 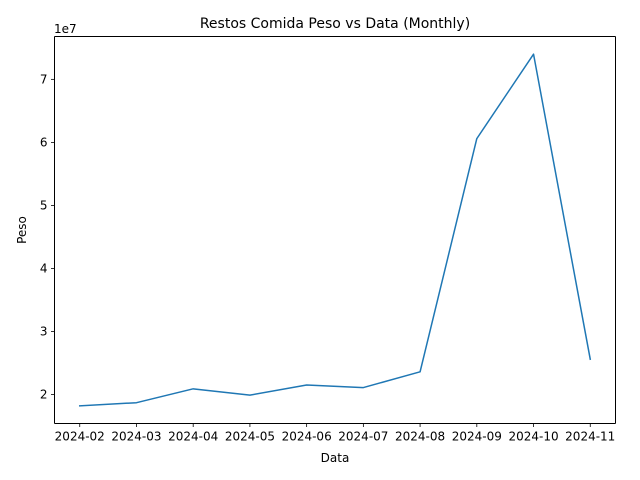 What do you see at coordinates (80, 437) in the screenshot?
I see `x-tick-label: 2024-02` at bounding box center [80, 437].